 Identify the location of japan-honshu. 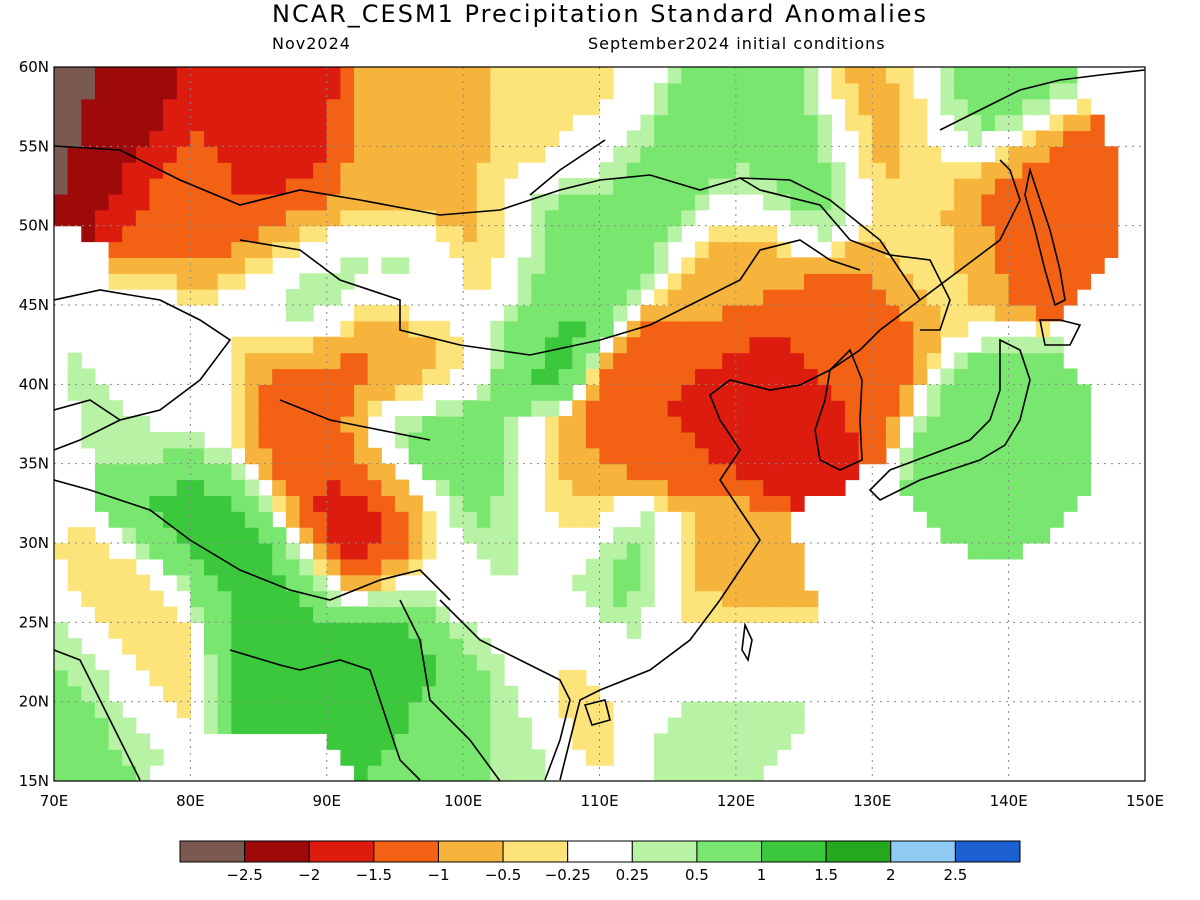
(949, 419).